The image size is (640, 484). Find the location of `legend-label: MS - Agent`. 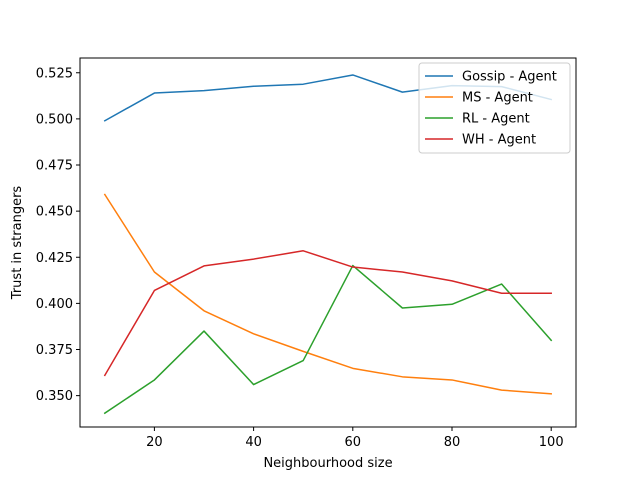

legend-label: MS - Agent is located at coordinates (497, 98).